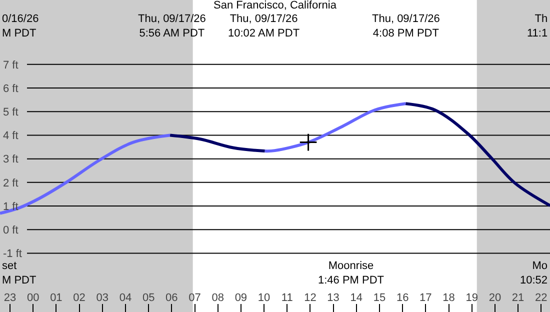 This screenshot has width=550, height=312. I want to click on y-tick-label: 0 ft, so click(10, 230).